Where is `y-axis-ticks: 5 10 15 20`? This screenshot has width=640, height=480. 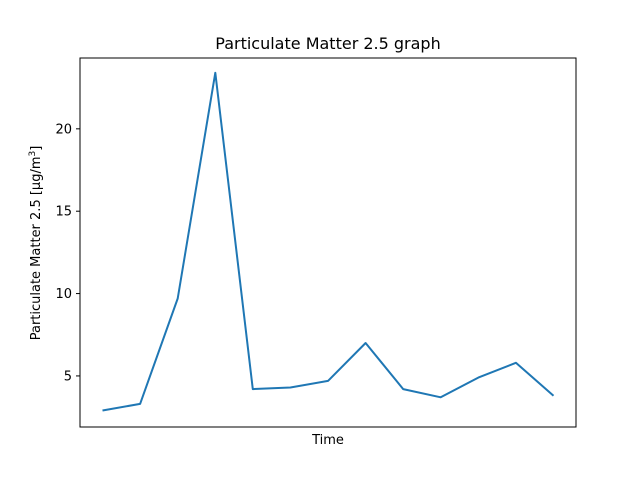
y-axis-ticks: 5 10 15 20 is located at coordinates (67, 253).